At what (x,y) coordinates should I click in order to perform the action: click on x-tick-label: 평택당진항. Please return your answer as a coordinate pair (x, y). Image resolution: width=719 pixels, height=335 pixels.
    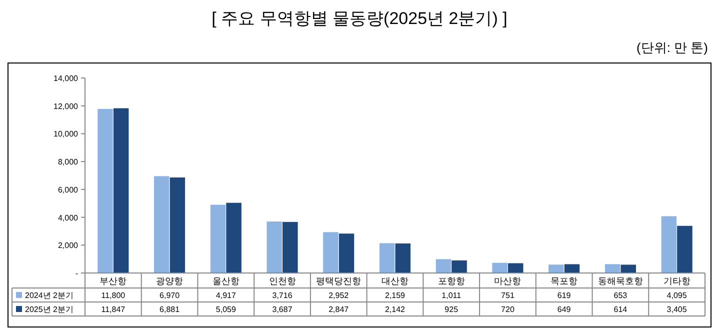
    Looking at the image, I should click on (339, 281).